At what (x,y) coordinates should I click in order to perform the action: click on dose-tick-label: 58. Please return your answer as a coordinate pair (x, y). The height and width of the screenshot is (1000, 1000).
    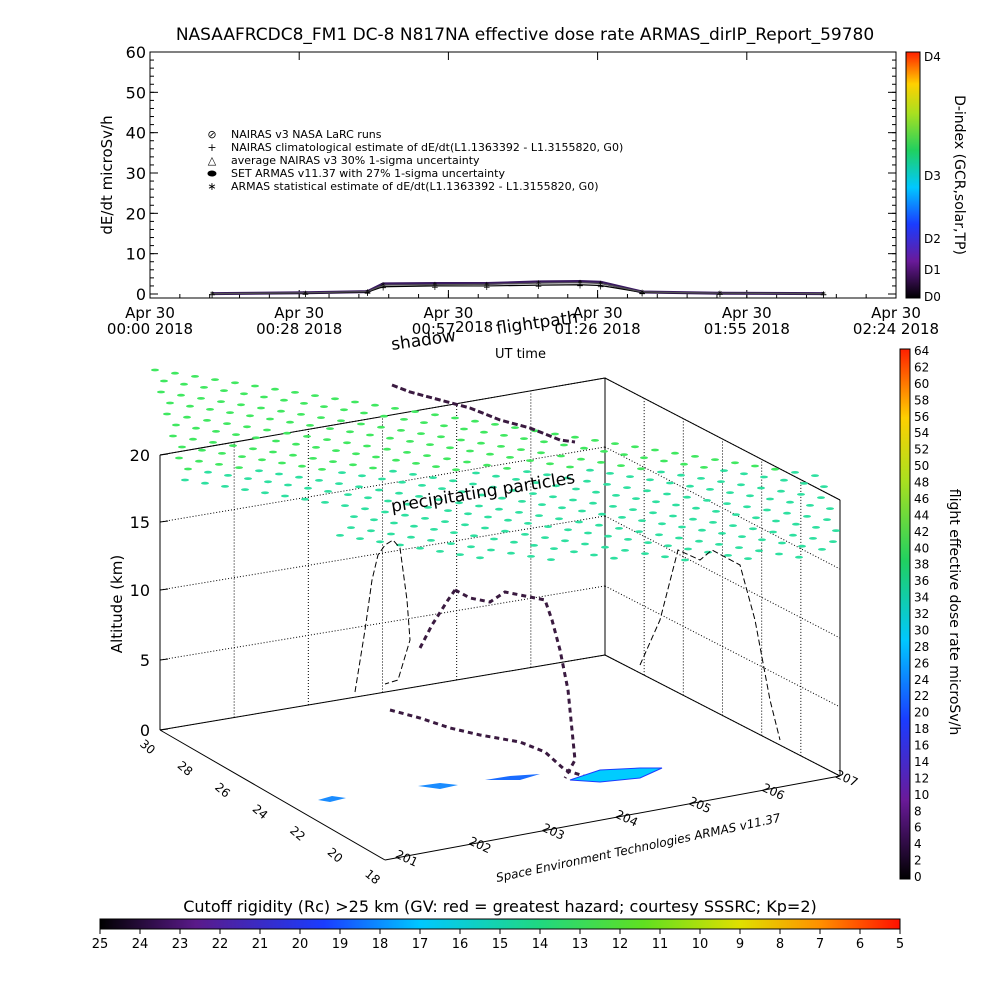
    Looking at the image, I should click on (921, 400).